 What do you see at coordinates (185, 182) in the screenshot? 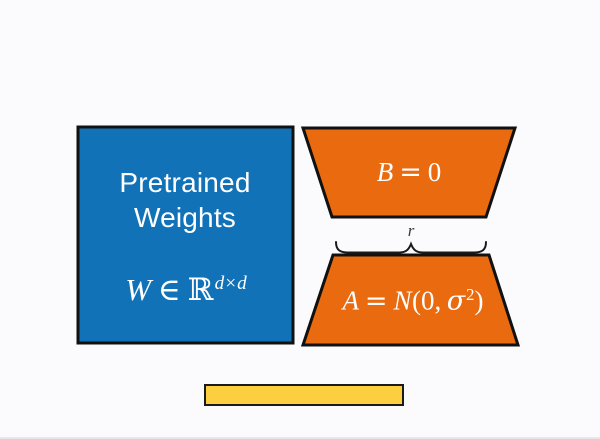
I see `pretrained-label-line1: Pretrained` at bounding box center [185, 182].